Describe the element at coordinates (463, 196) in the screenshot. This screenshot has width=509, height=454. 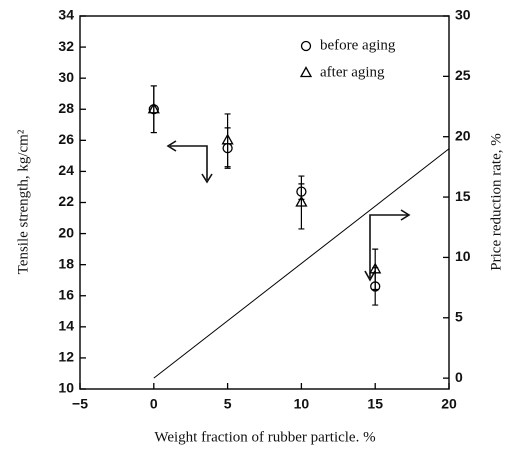
I see `y2-tick-label: 15` at that location.